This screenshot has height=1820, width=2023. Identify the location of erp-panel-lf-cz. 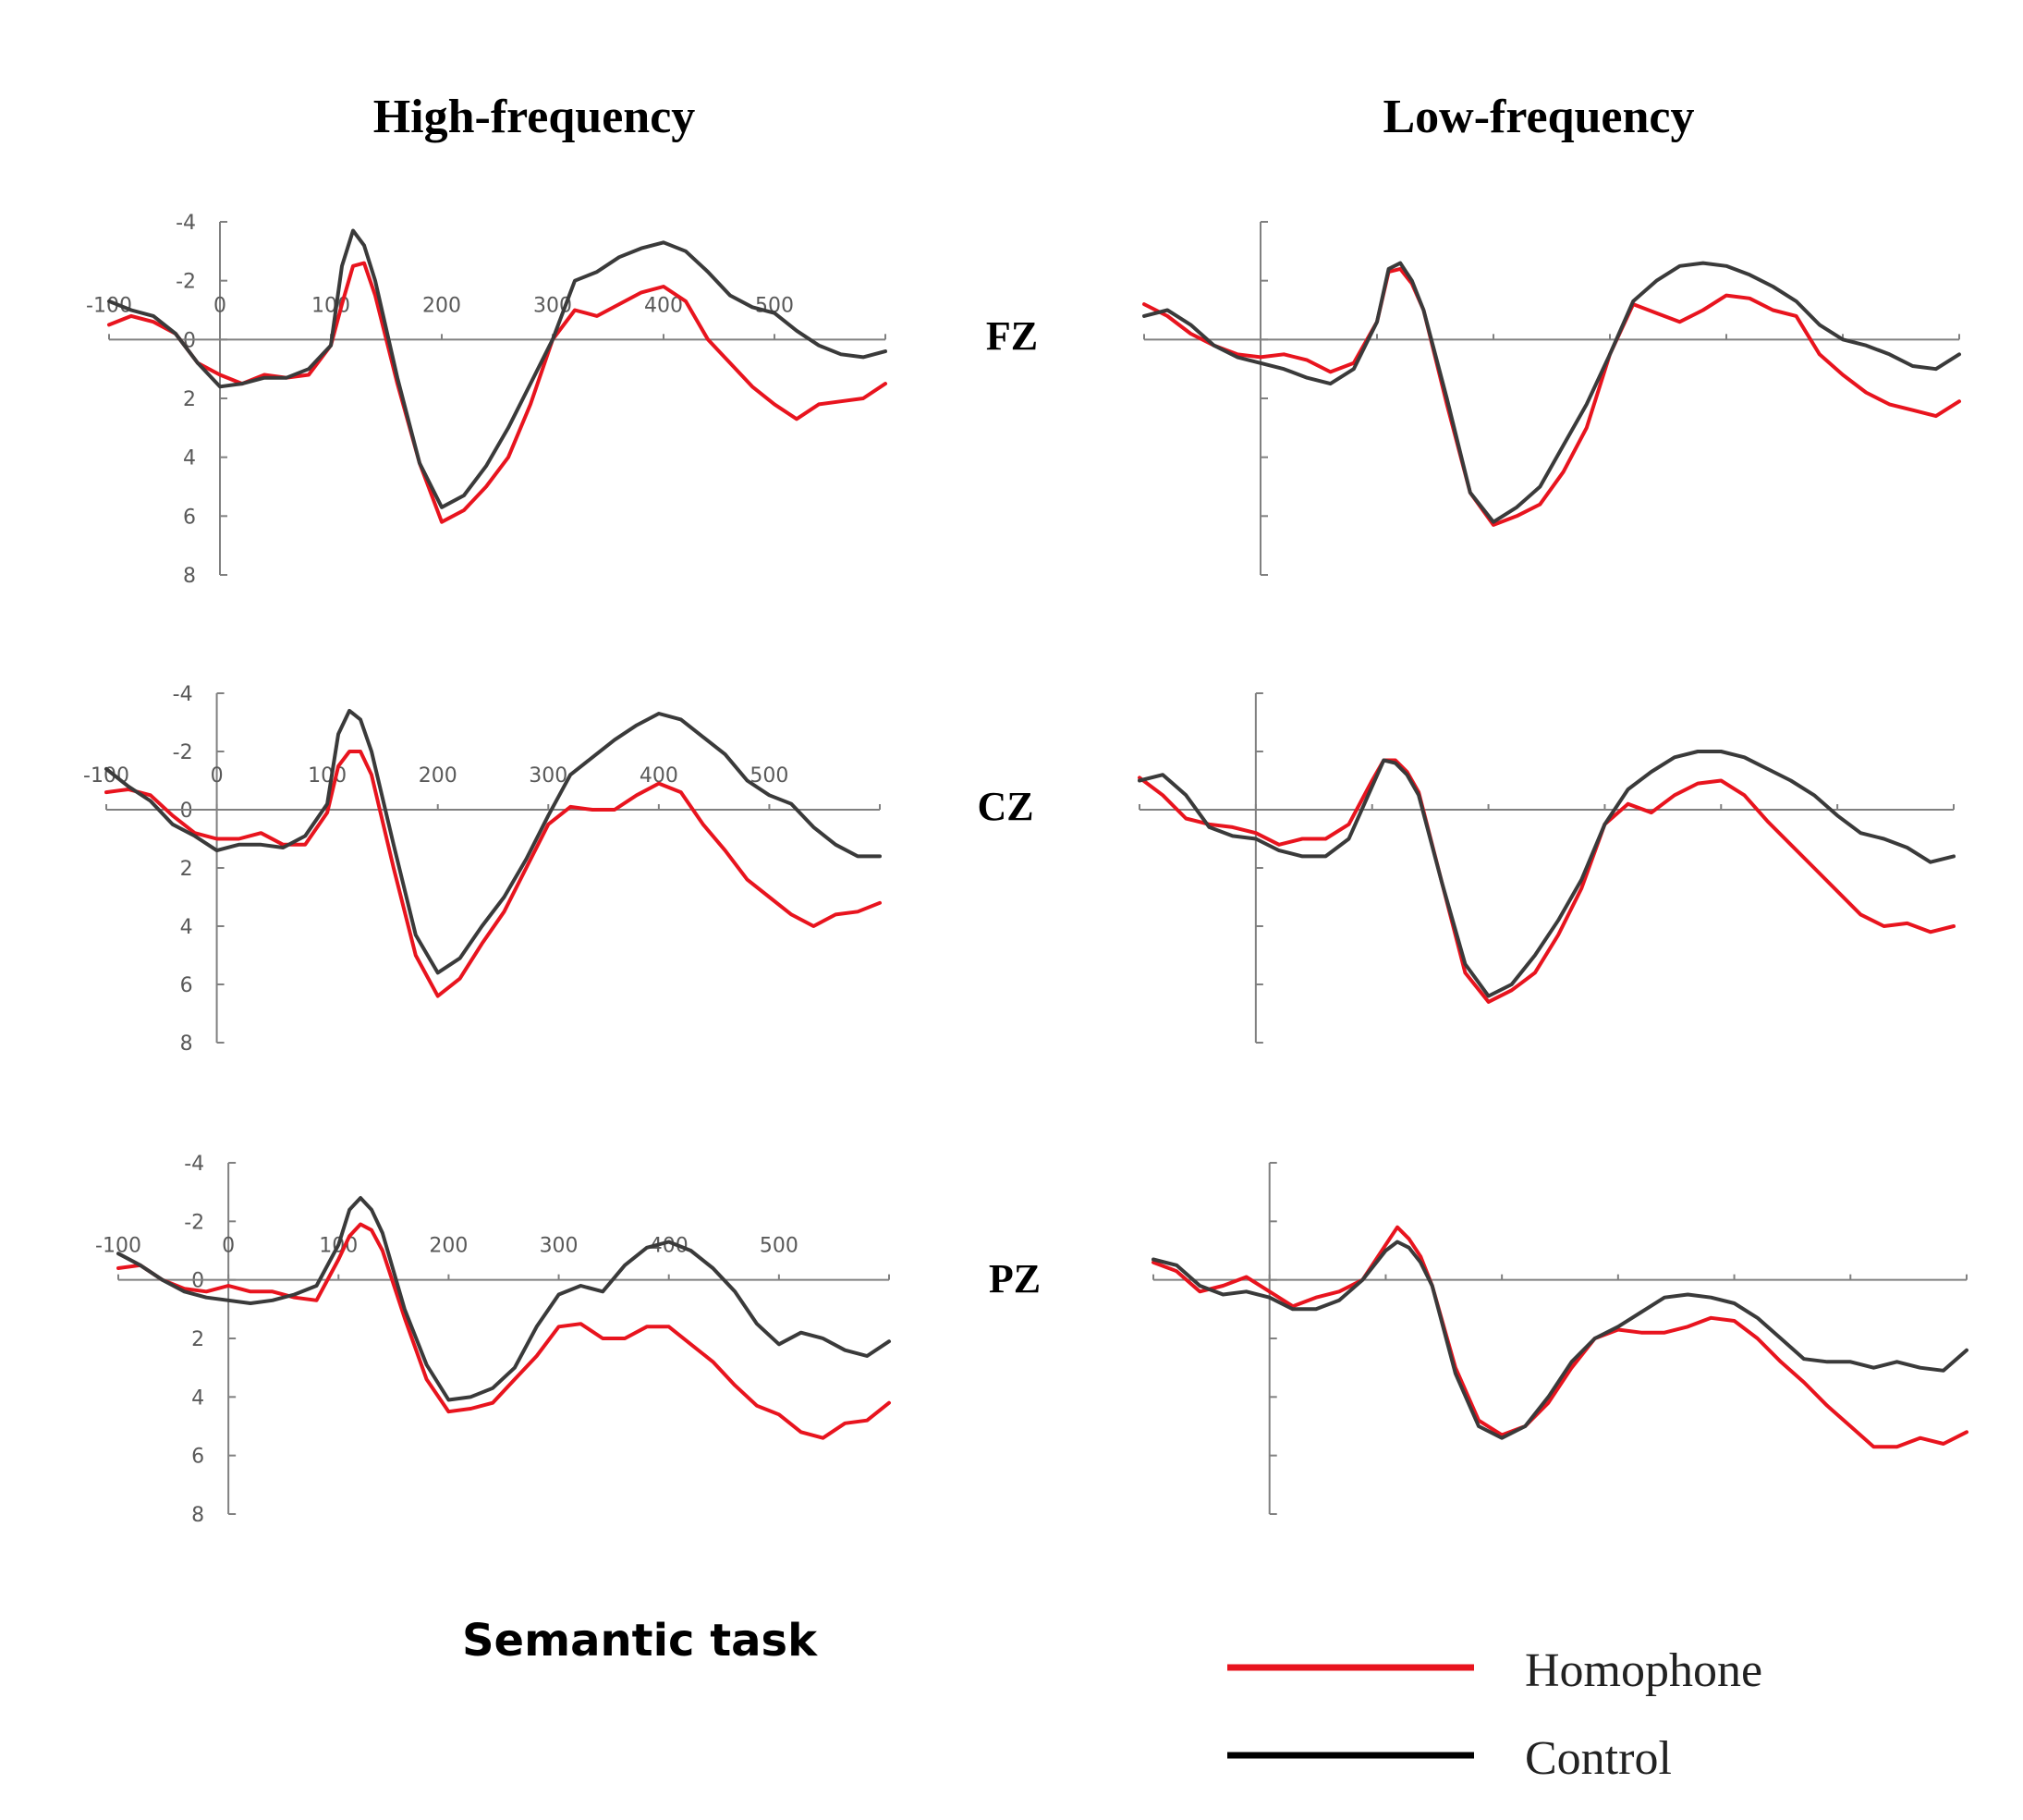
(1547, 868).